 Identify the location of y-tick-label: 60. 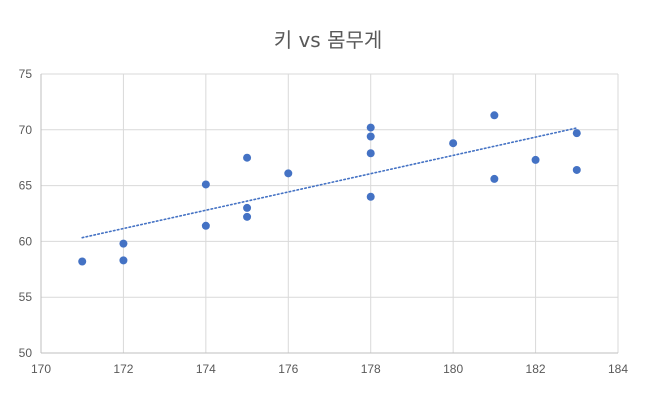
(26, 241).